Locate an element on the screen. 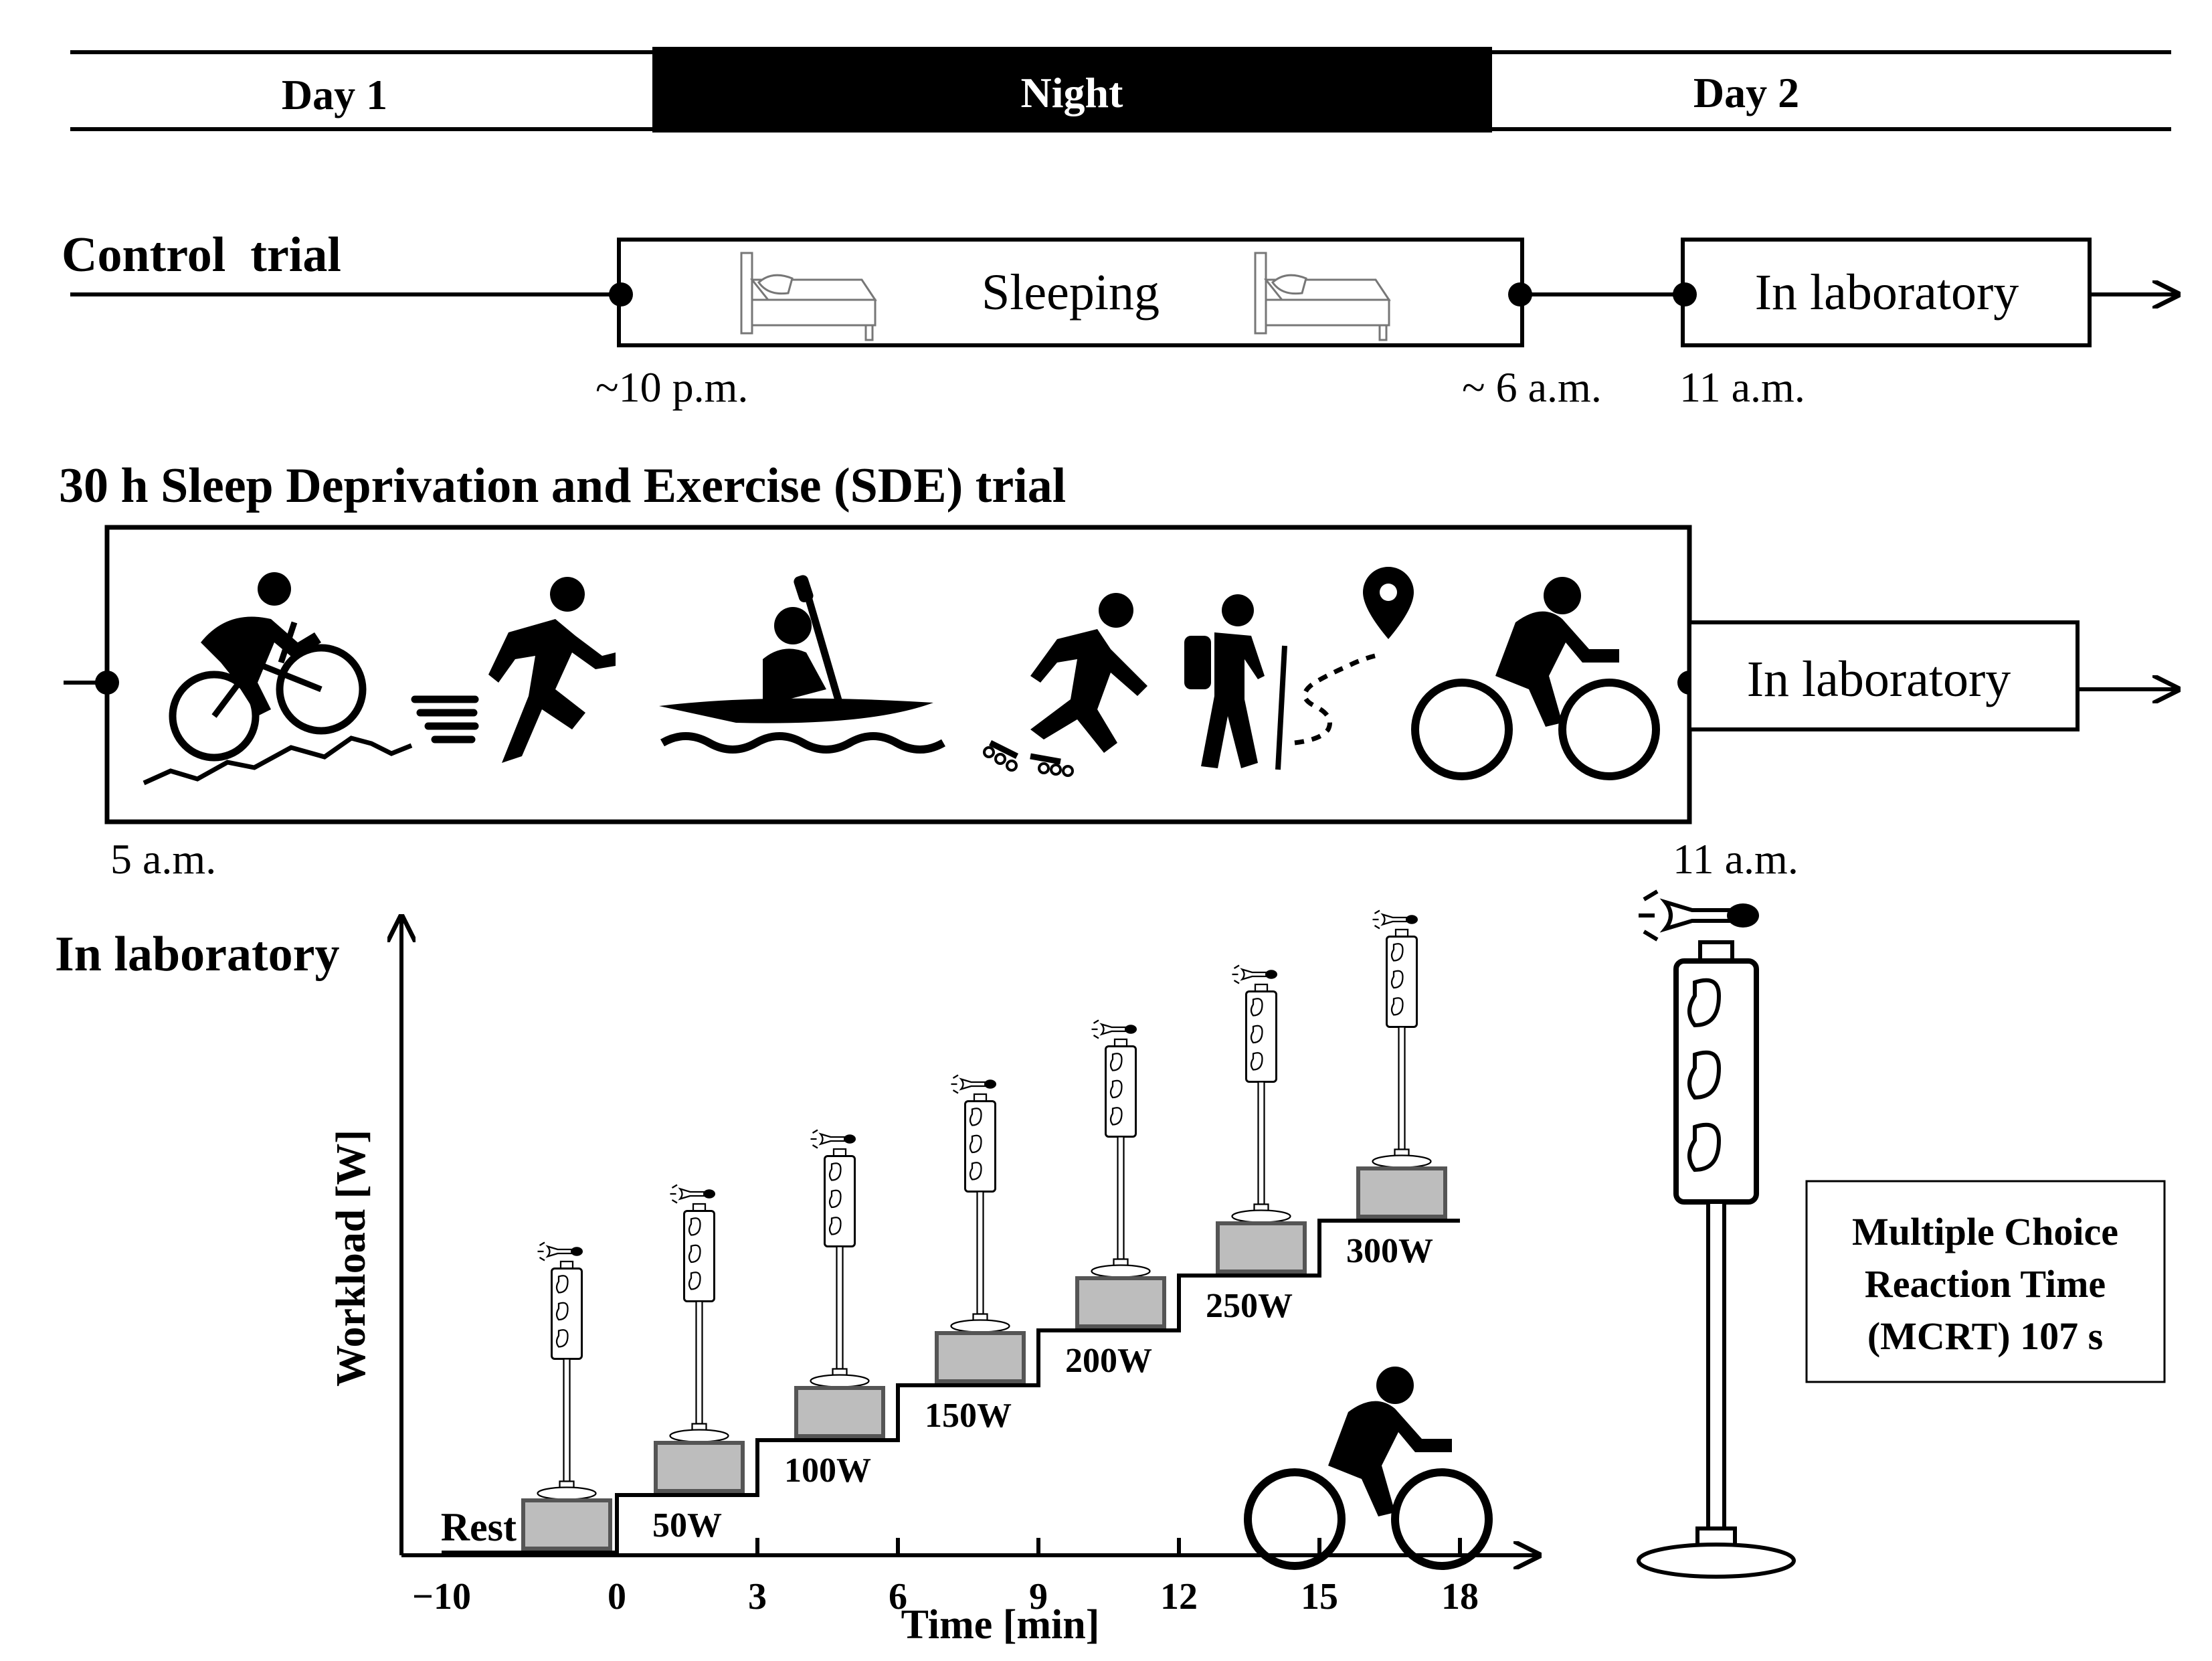  workload-staircase is located at coordinates (951, 1387).